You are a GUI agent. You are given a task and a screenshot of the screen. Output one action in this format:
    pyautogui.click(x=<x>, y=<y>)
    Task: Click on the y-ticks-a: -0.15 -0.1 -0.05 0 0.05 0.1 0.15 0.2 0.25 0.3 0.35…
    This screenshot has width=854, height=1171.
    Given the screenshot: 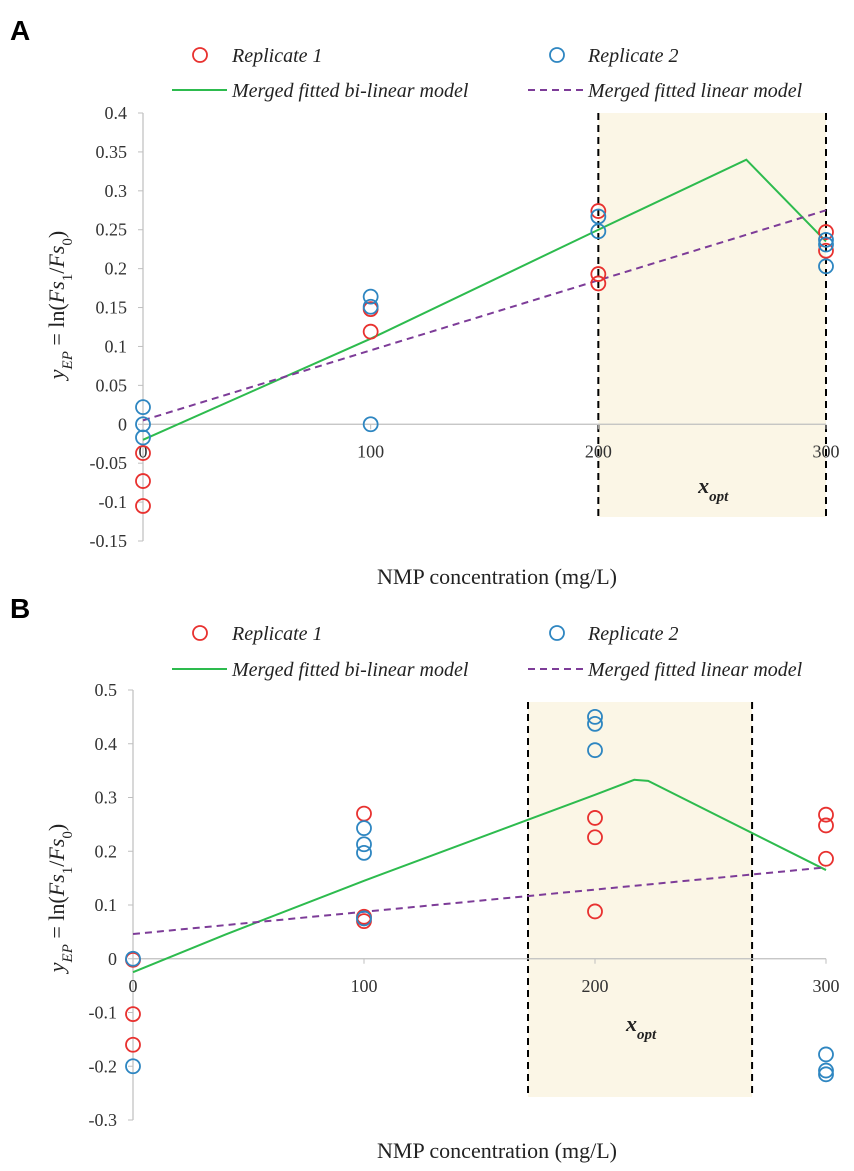 What is the action you would take?
    pyautogui.click(x=116, y=327)
    